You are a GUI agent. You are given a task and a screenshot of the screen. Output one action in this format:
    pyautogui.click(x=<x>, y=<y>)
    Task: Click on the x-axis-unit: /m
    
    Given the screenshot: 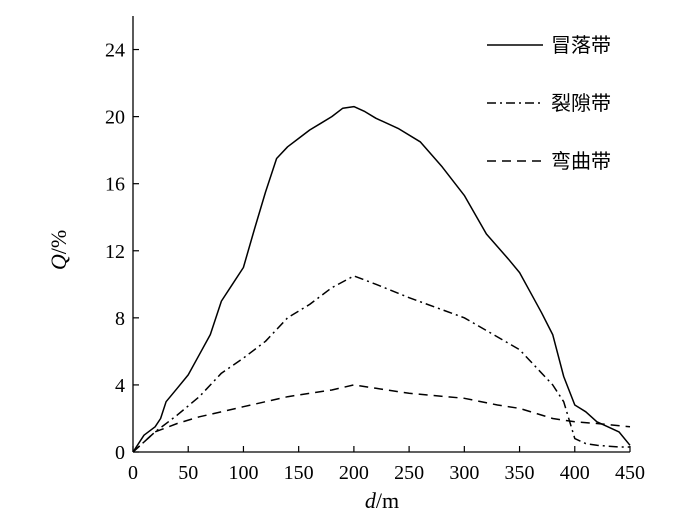 What is the action you would take?
    pyautogui.click(x=387, y=500)
    